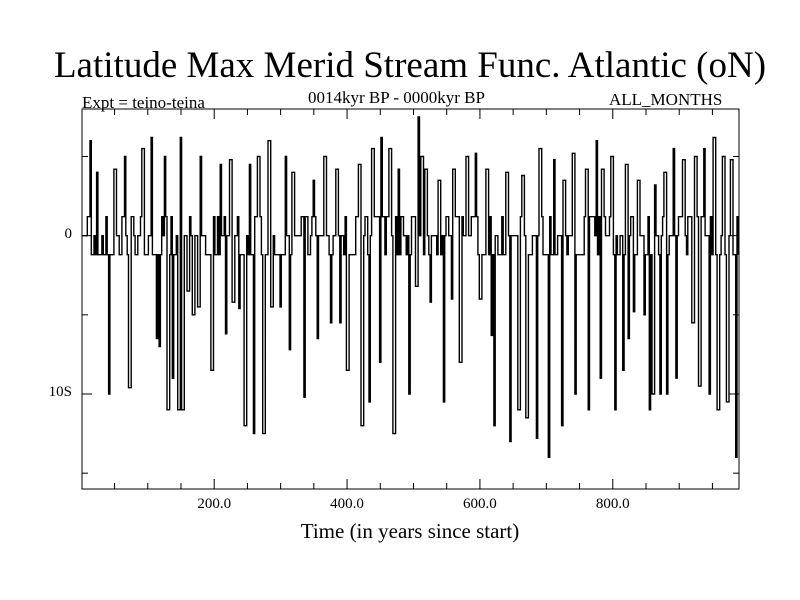 Image resolution: width=800 pixels, height=600 pixels. I want to click on x-tick-label-600: 600.0, so click(480, 504).